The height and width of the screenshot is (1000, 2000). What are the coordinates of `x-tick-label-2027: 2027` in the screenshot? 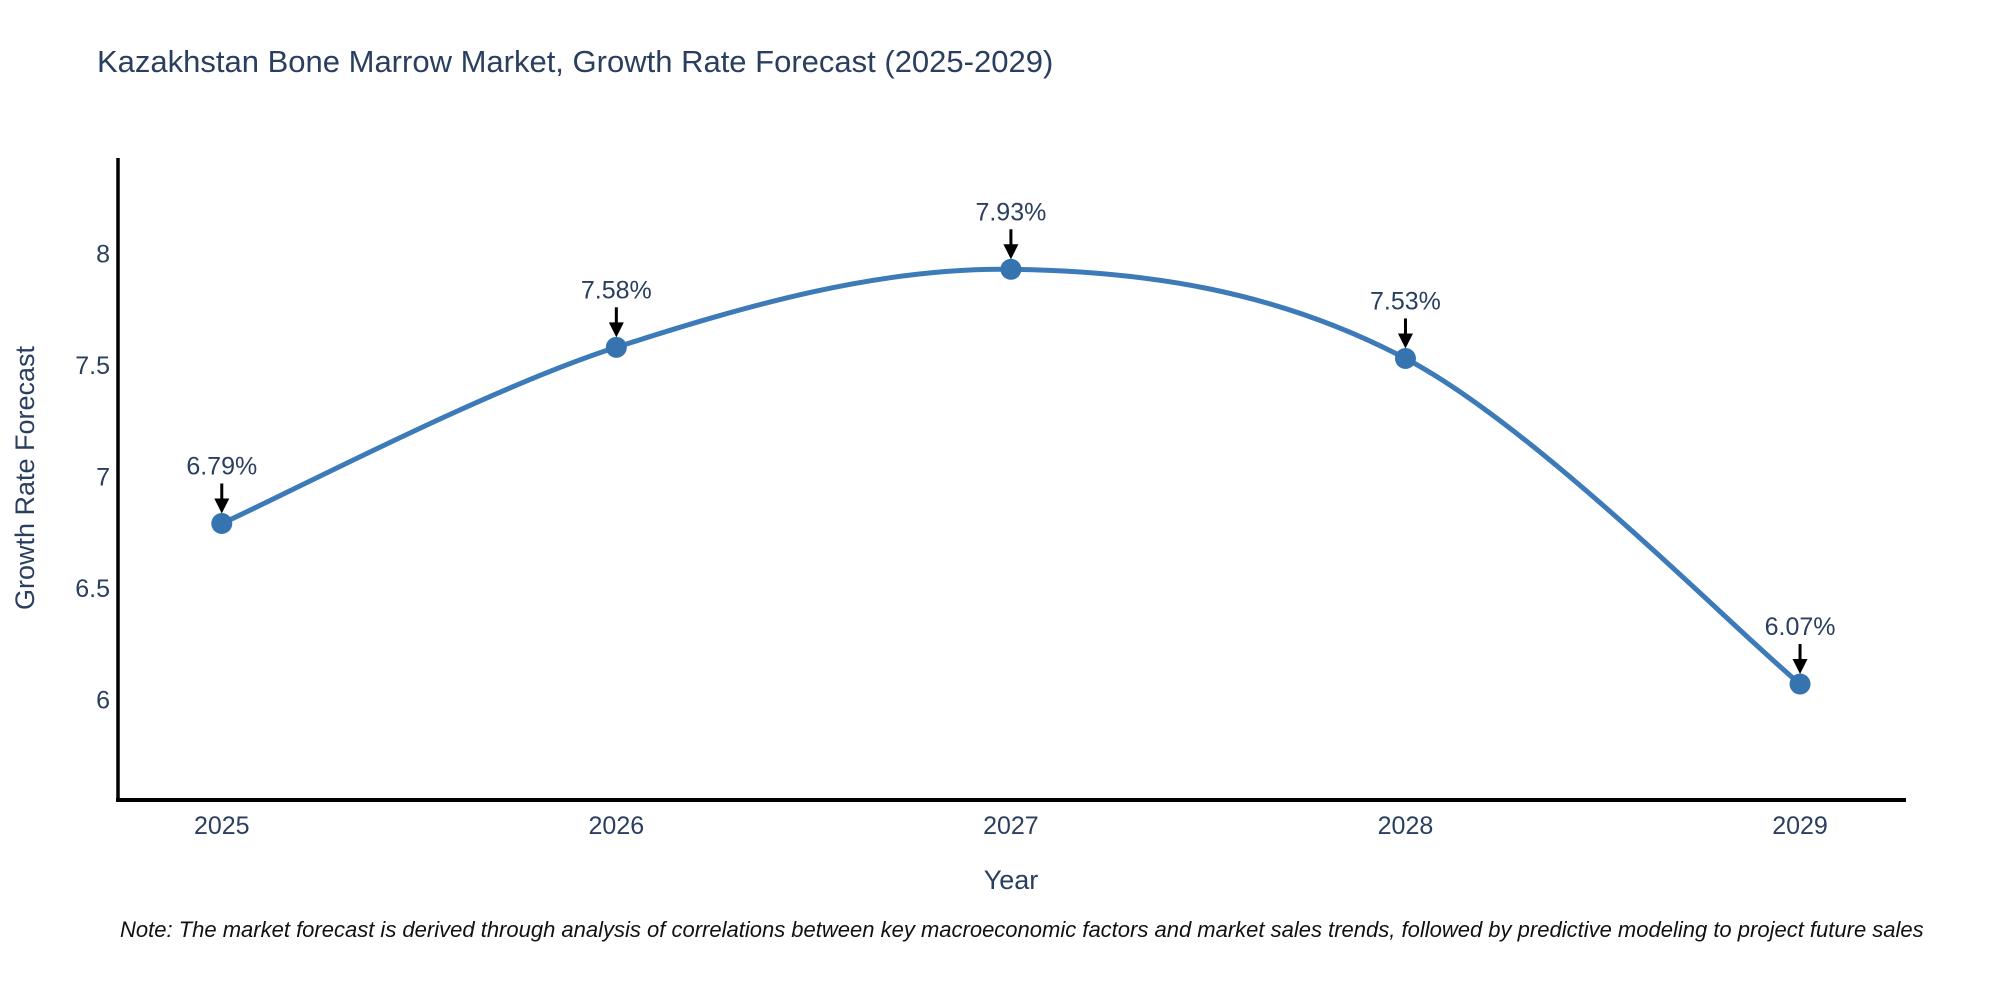 It's located at (1011, 826).